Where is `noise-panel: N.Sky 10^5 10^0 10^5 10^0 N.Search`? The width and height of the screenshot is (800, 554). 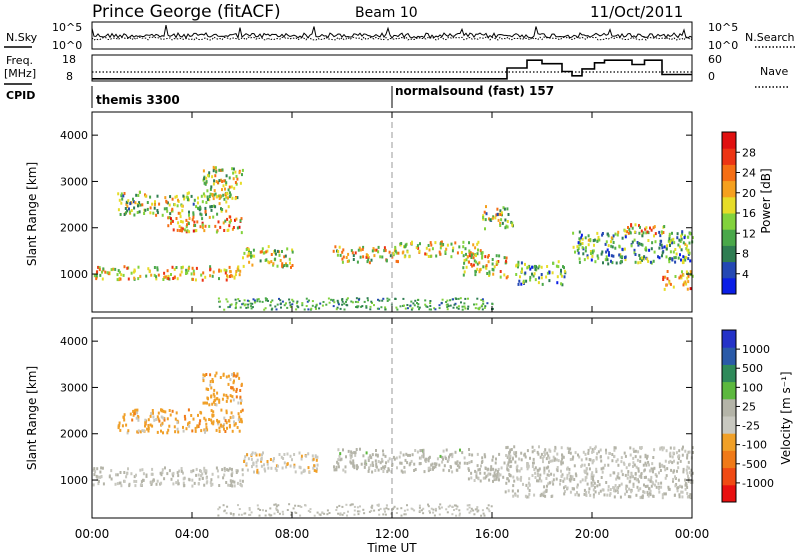 noise-panel: N.Sky 10^5 10^0 10^5 10^0 N.Search is located at coordinates (399, 36).